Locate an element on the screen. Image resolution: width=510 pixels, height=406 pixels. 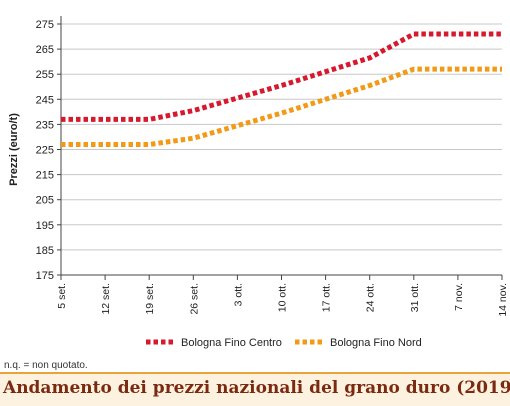
y-tick-label: 245 is located at coordinates (45, 100).